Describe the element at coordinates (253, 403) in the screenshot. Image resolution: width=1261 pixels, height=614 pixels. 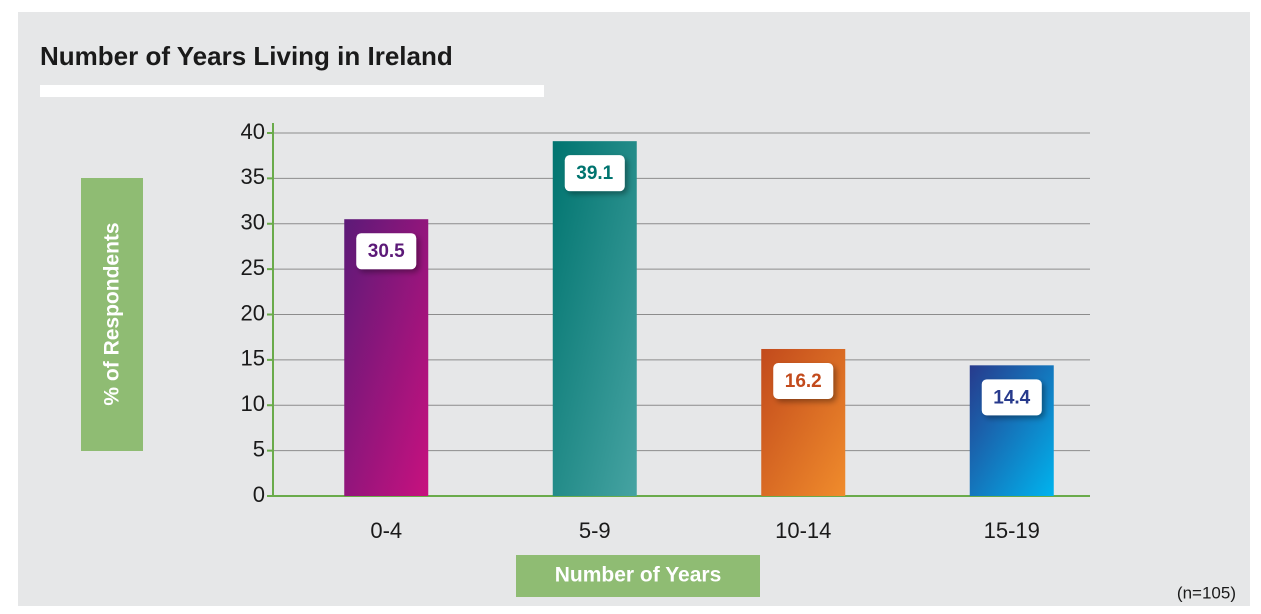
I see `y-tick-label: 10` at that location.